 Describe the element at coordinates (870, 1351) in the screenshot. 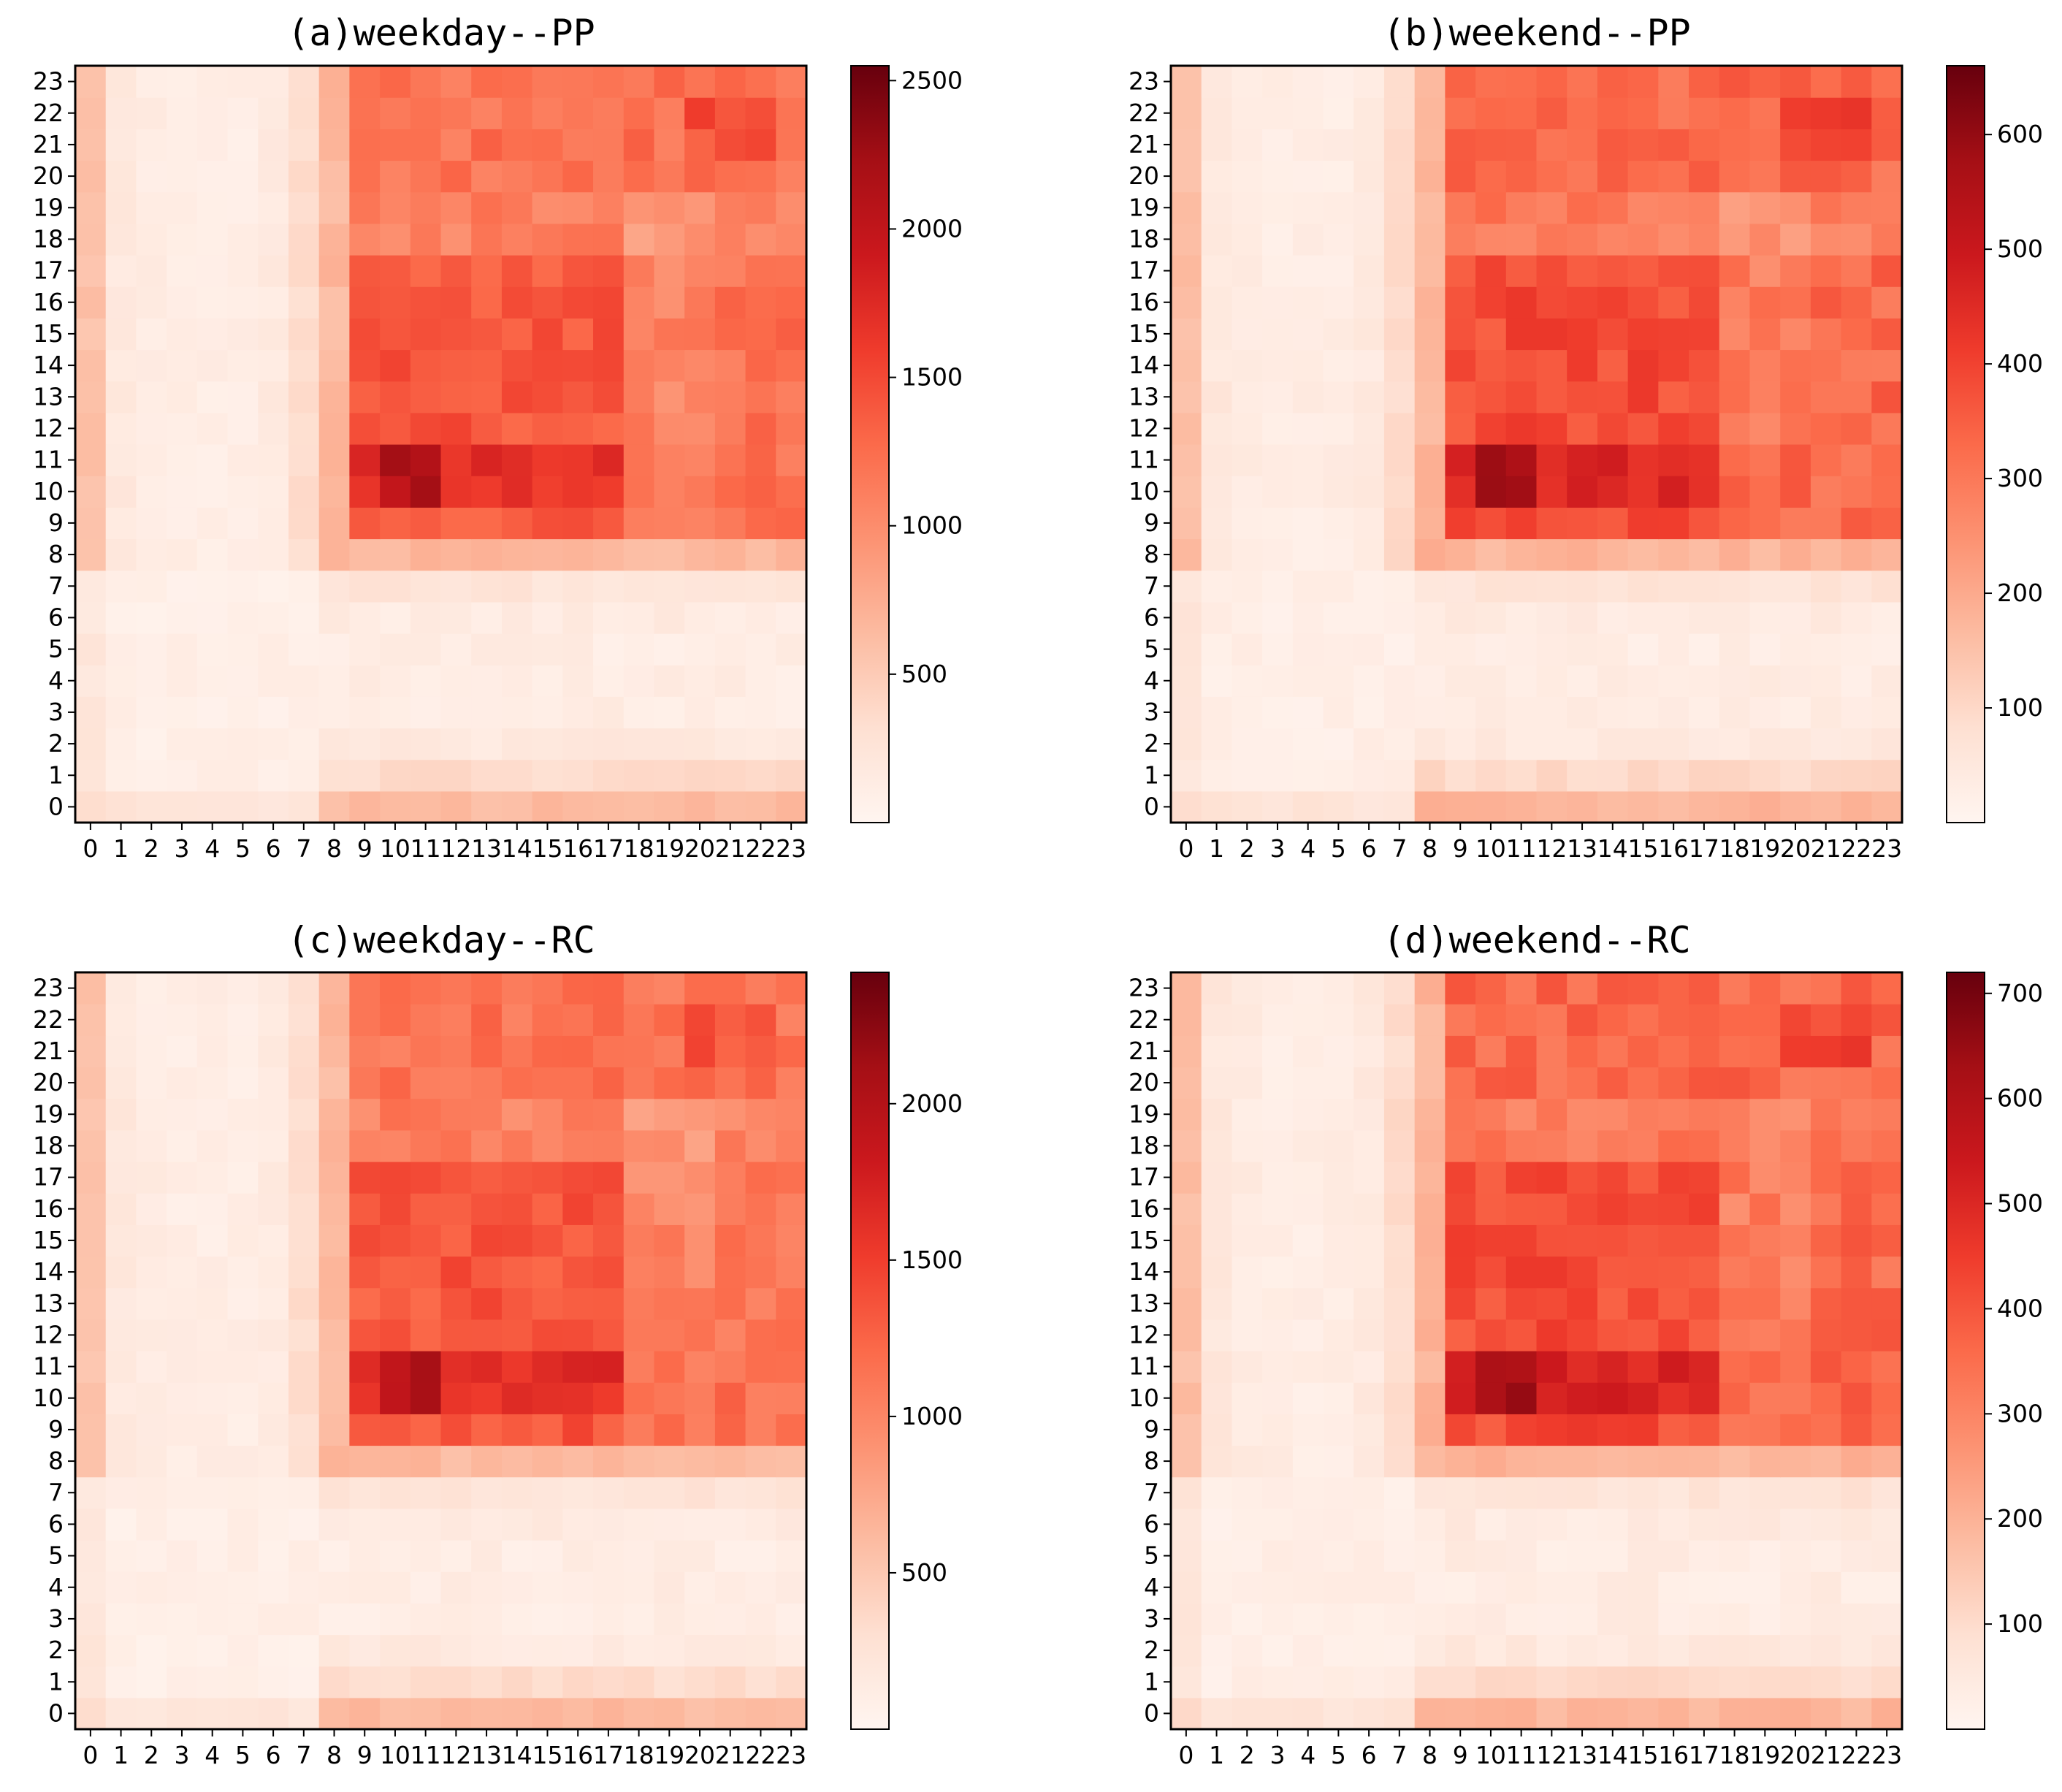

I see `panel-c-colorbar` at that location.